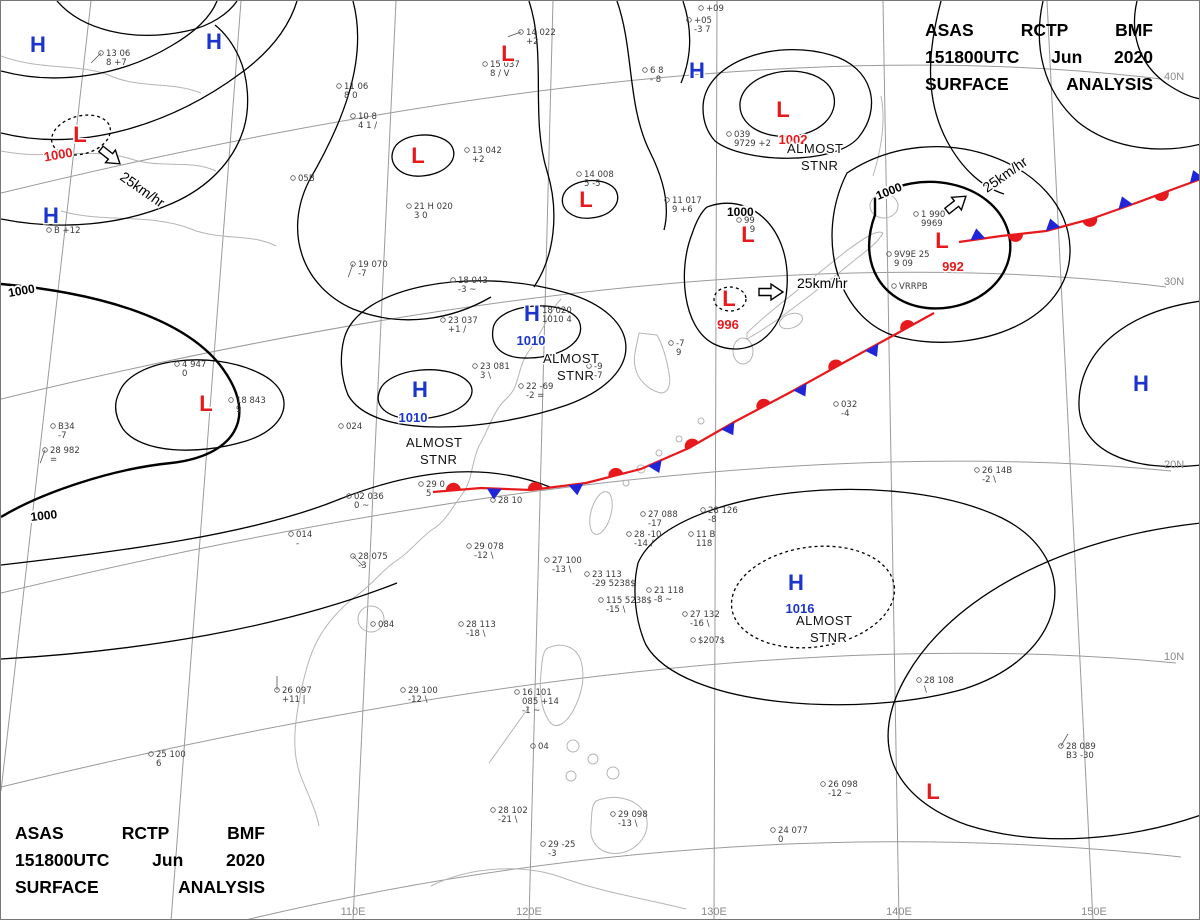 Image resolution: width=1200 pixels, height=920 pixels. Describe the element at coordinates (373, 557) in the screenshot. I see `station-text: 28 075` at that location.